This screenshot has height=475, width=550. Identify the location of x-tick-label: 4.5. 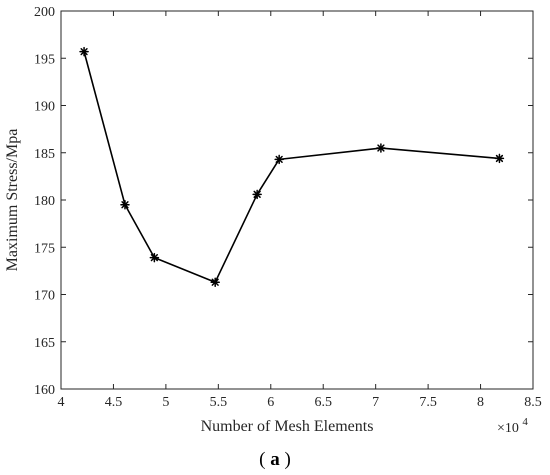
(114, 402).